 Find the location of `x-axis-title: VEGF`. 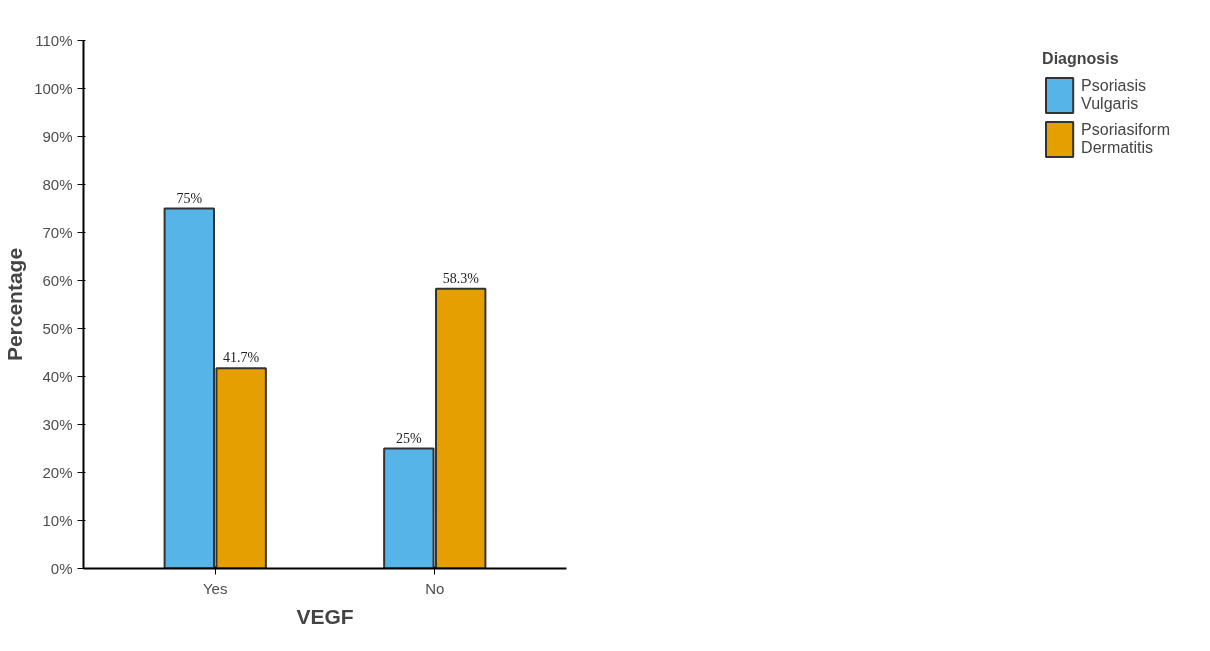

x-axis-title: VEGF is located at coordinates (325, 616).